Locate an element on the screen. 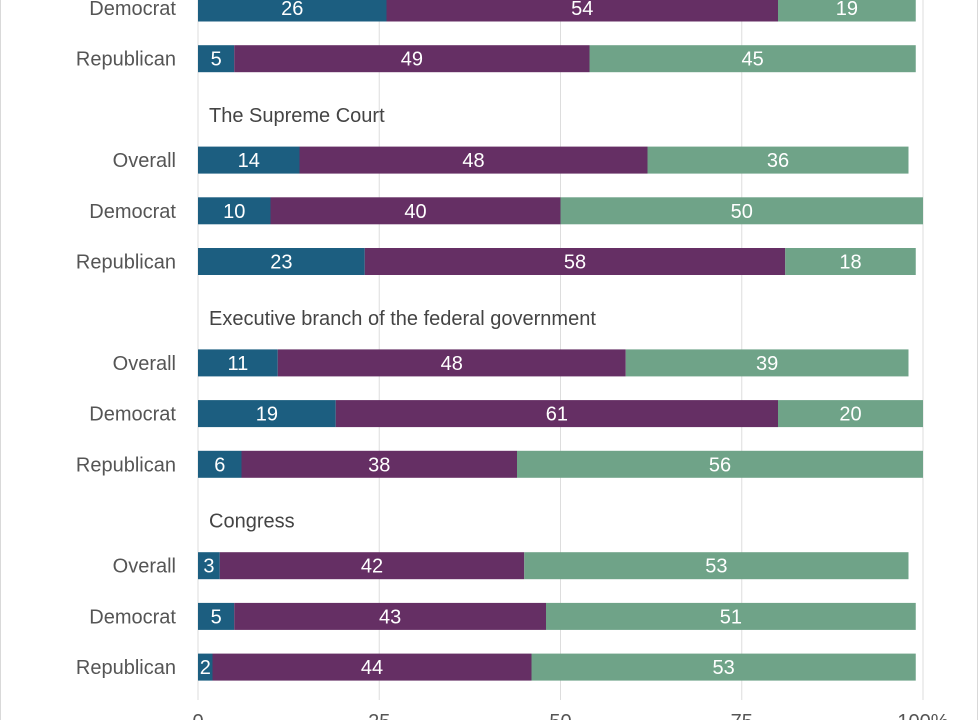  data-label: 45 is located at coordinates (753, 60).